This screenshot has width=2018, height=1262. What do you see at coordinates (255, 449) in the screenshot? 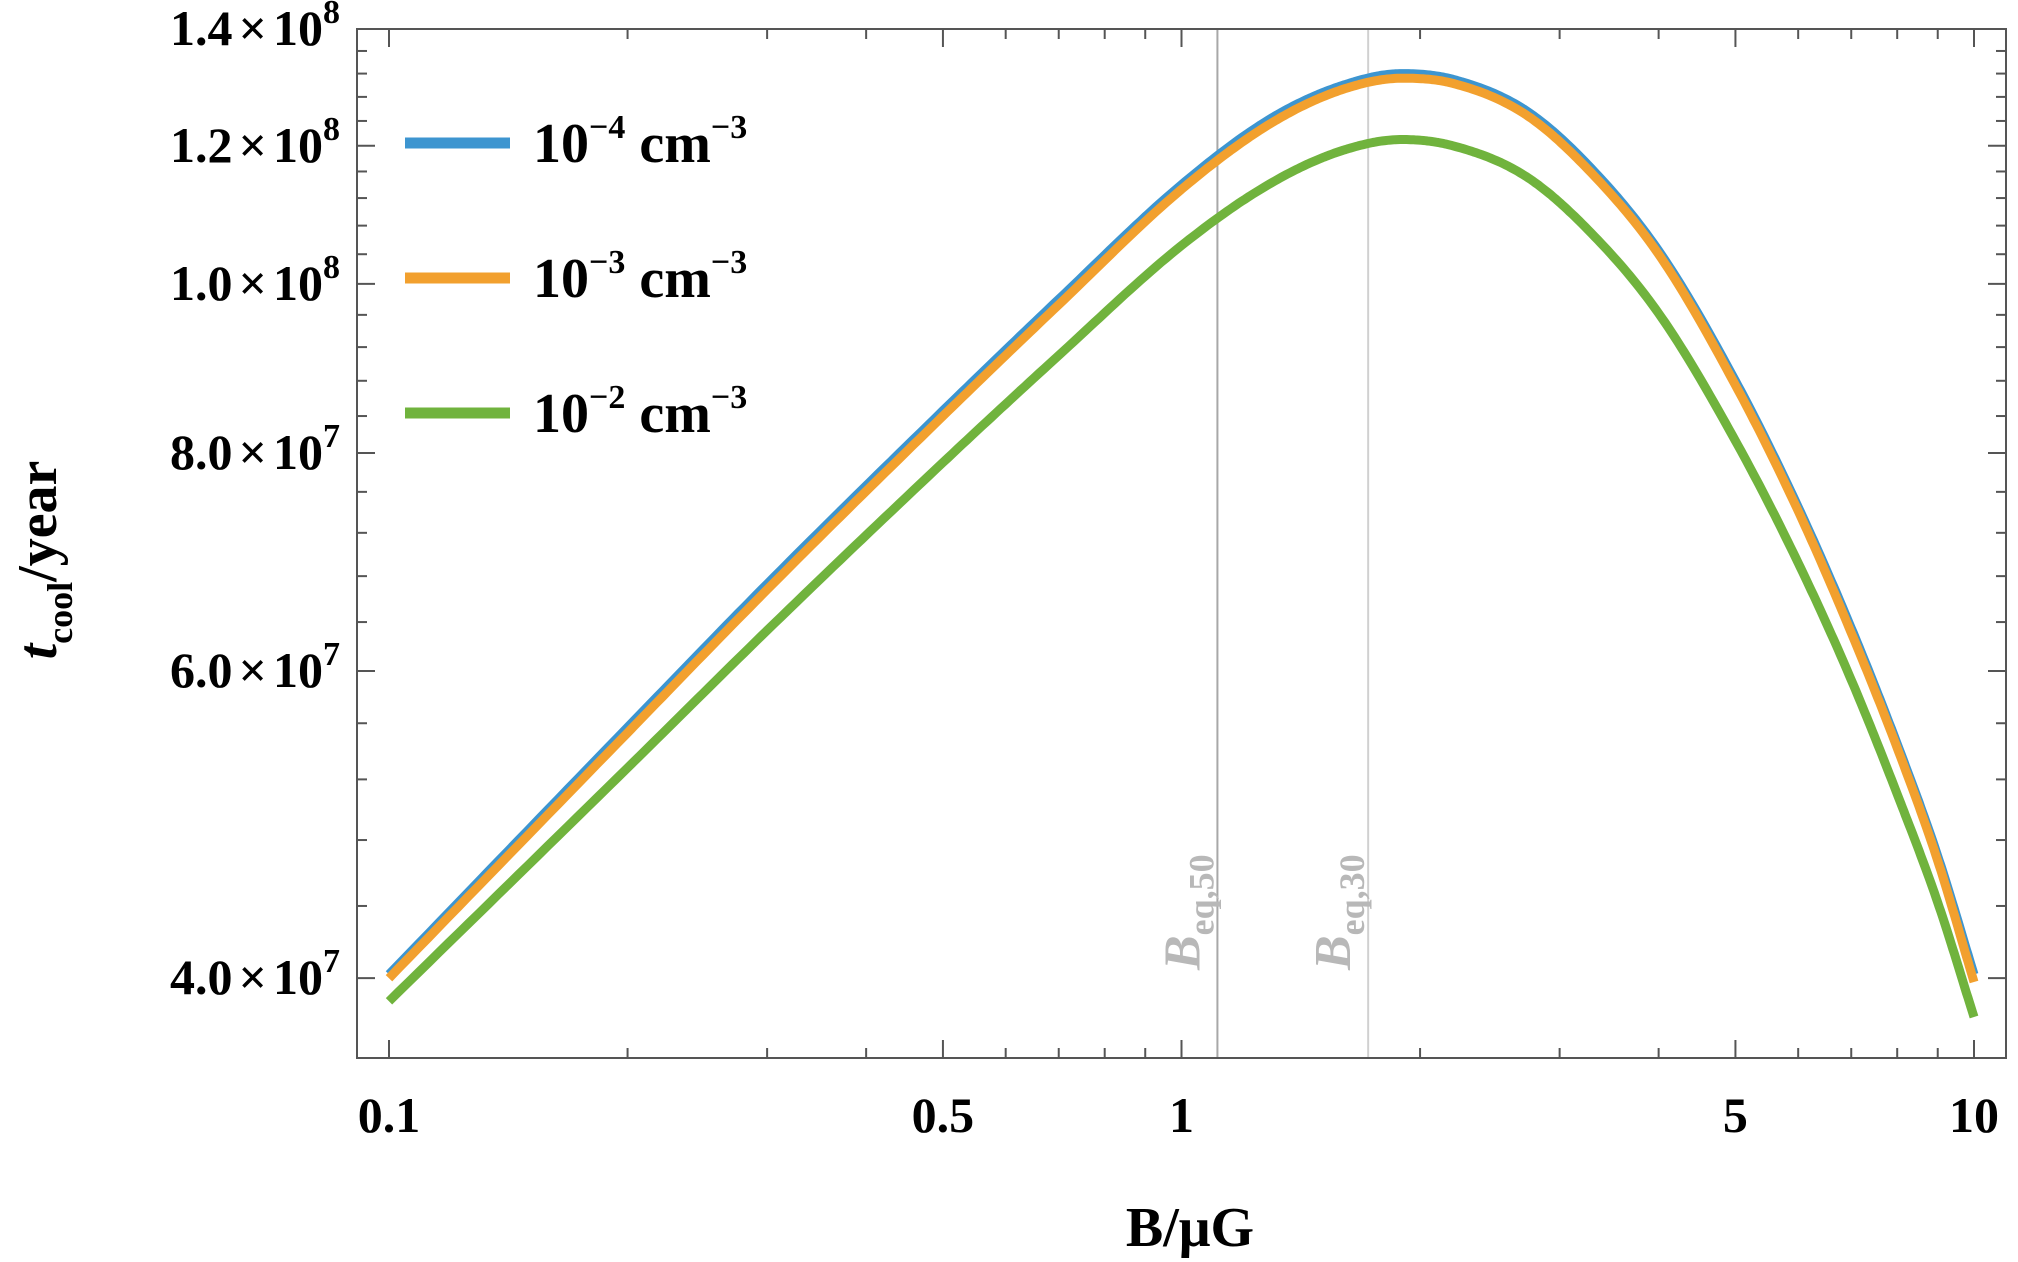
I see `y-tick-label-2: 8.0 × 10⁷` at bounding box center [255, 449].